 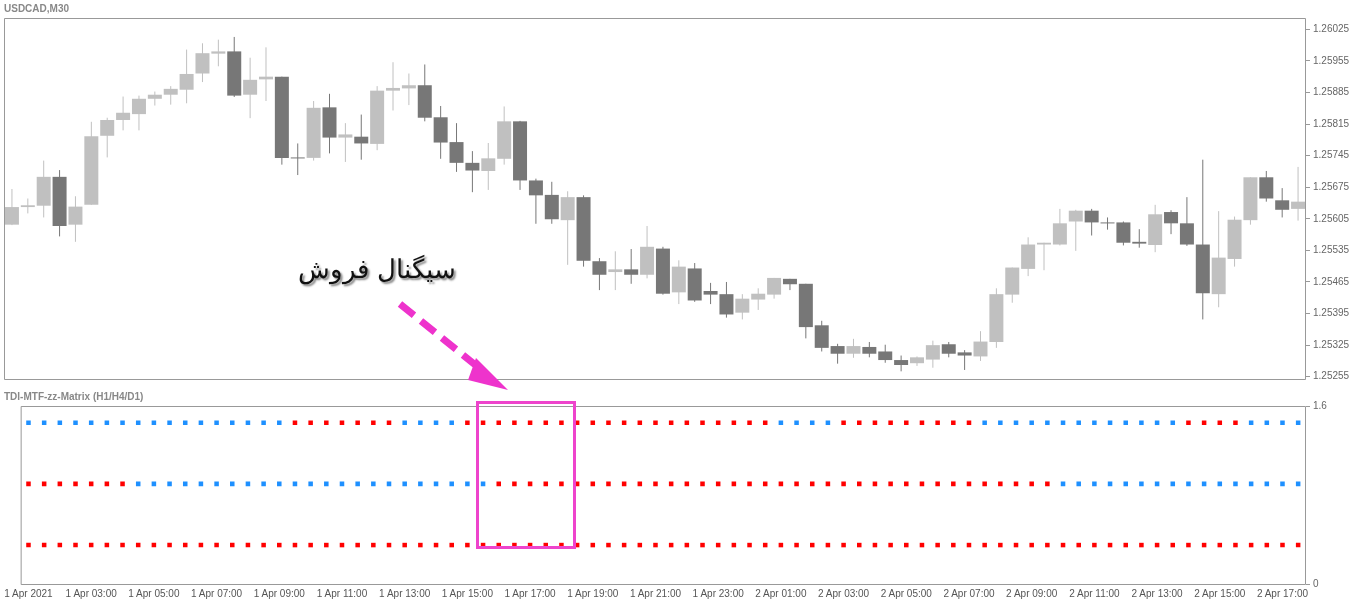 I want to click on x-tick-label: 2 Apr 01:00, so click(x=781, y=593).